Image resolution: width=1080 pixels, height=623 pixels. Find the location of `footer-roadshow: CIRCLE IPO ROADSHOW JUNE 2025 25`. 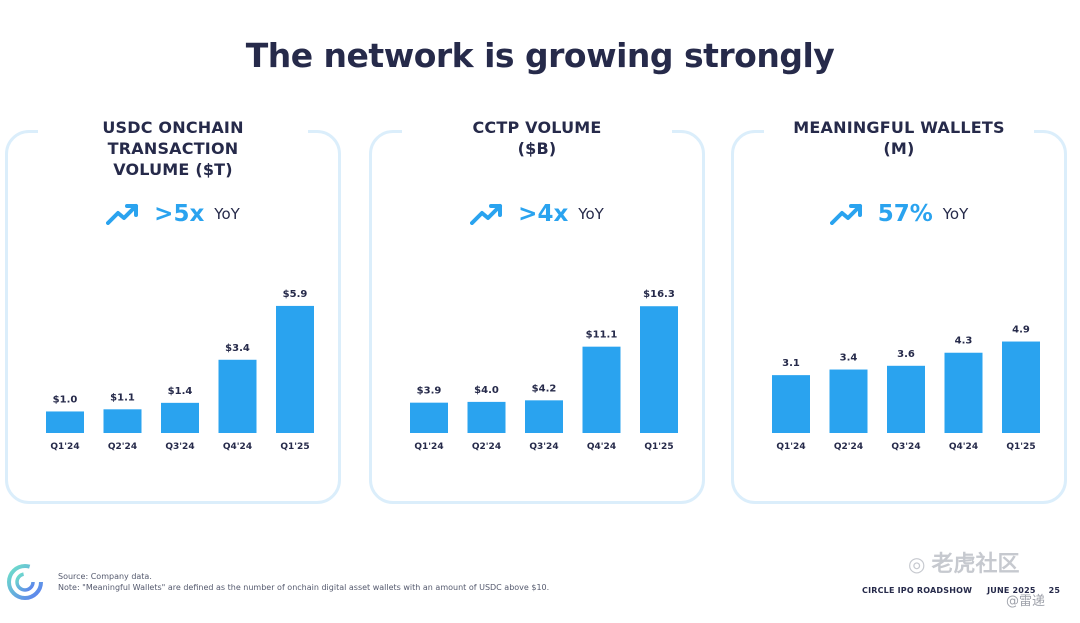

footer-roadshow: CIRCLE IPO ROADSHOW JUNE 2025 25 is located at coordinates (961, 590).